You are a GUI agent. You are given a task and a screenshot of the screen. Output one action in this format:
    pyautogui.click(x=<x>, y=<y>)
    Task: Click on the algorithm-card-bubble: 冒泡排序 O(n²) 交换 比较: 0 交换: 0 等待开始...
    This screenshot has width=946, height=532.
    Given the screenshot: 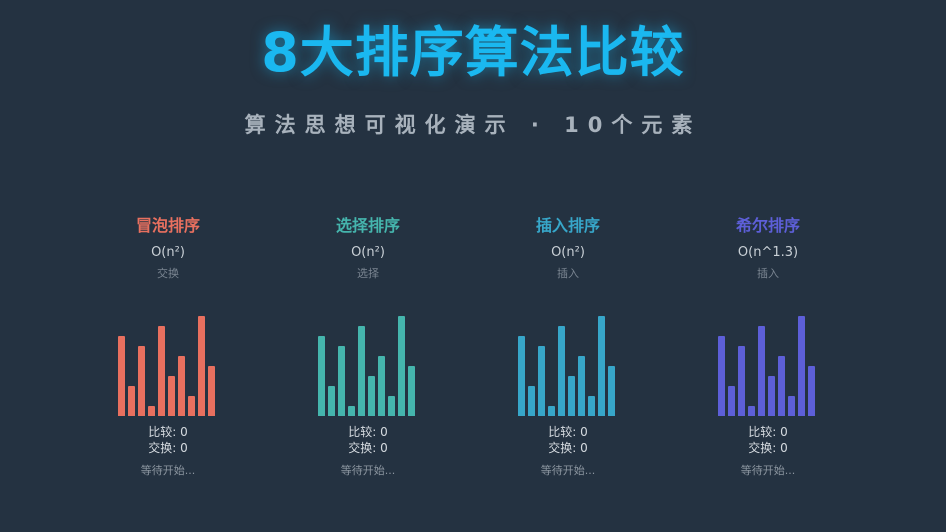 What is the action you would take?
    pyautogui.click(x=168, y=346)
    